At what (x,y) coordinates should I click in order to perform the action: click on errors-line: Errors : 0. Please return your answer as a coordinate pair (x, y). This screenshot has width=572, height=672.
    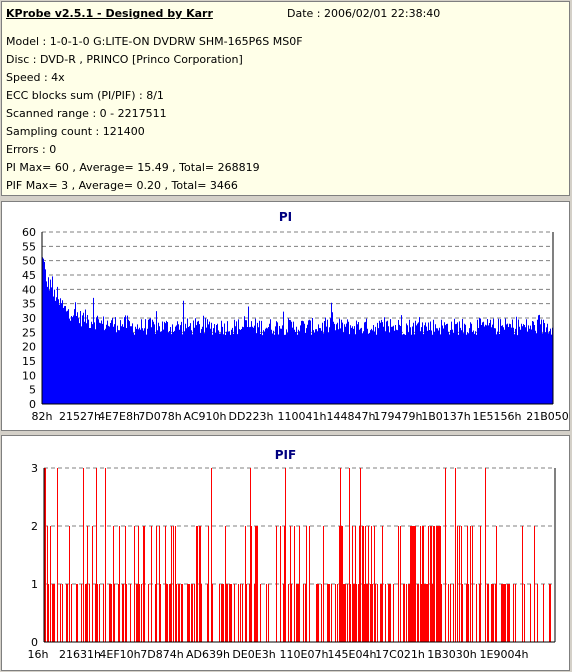
    Looking at the image, I should click on (31, 149).